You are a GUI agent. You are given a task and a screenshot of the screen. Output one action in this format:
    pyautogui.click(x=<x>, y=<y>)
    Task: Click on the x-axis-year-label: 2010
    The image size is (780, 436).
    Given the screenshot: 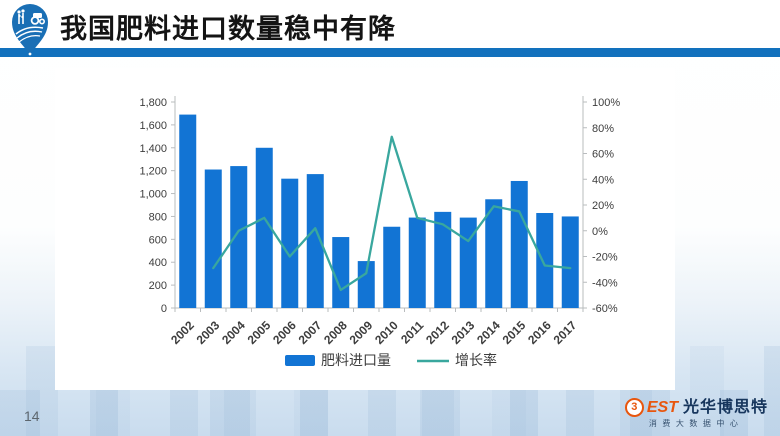 What is the action you would take?
    pyautogui.click(x=386, y=332)
    